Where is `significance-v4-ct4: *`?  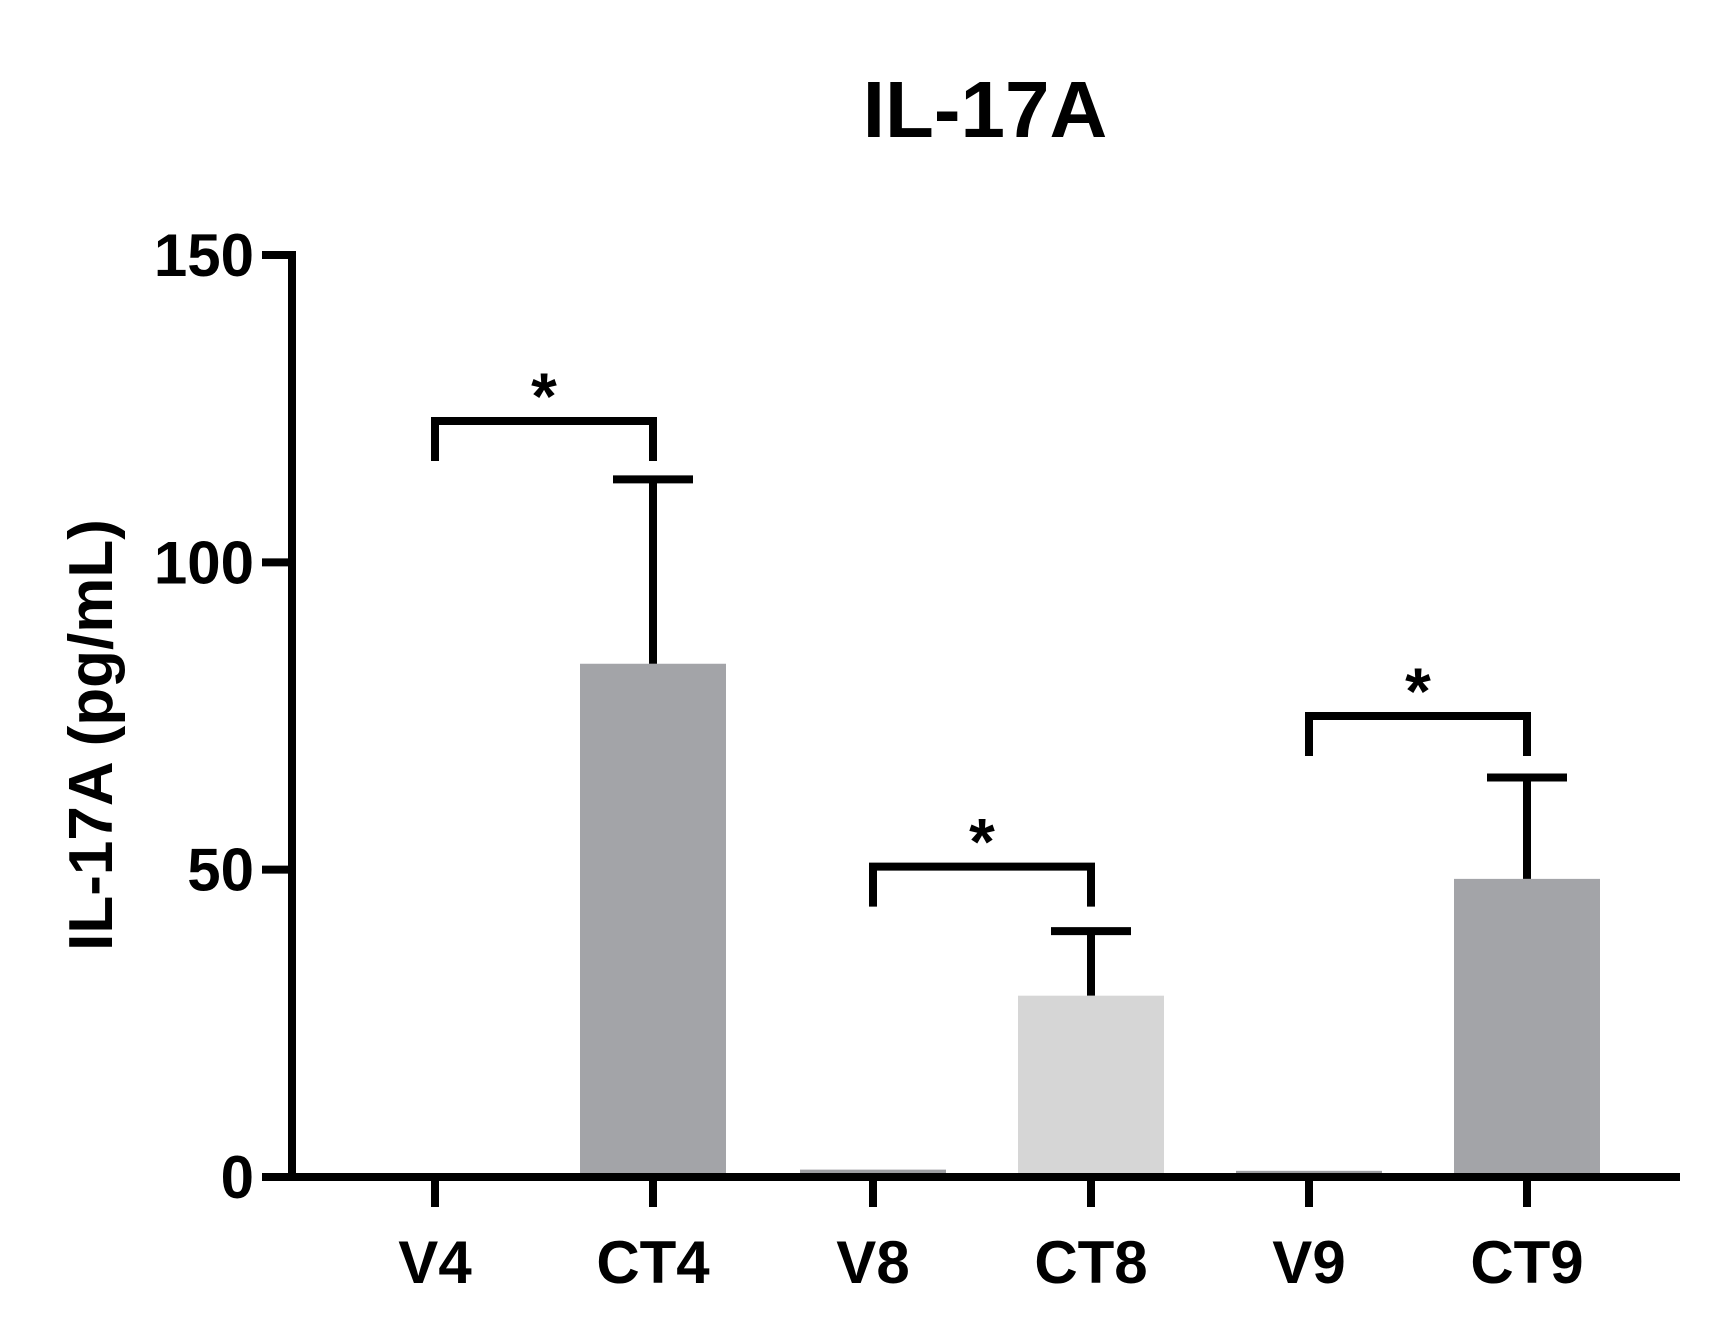
significance-v4-ct4: * is located at coordinates (544, 410).